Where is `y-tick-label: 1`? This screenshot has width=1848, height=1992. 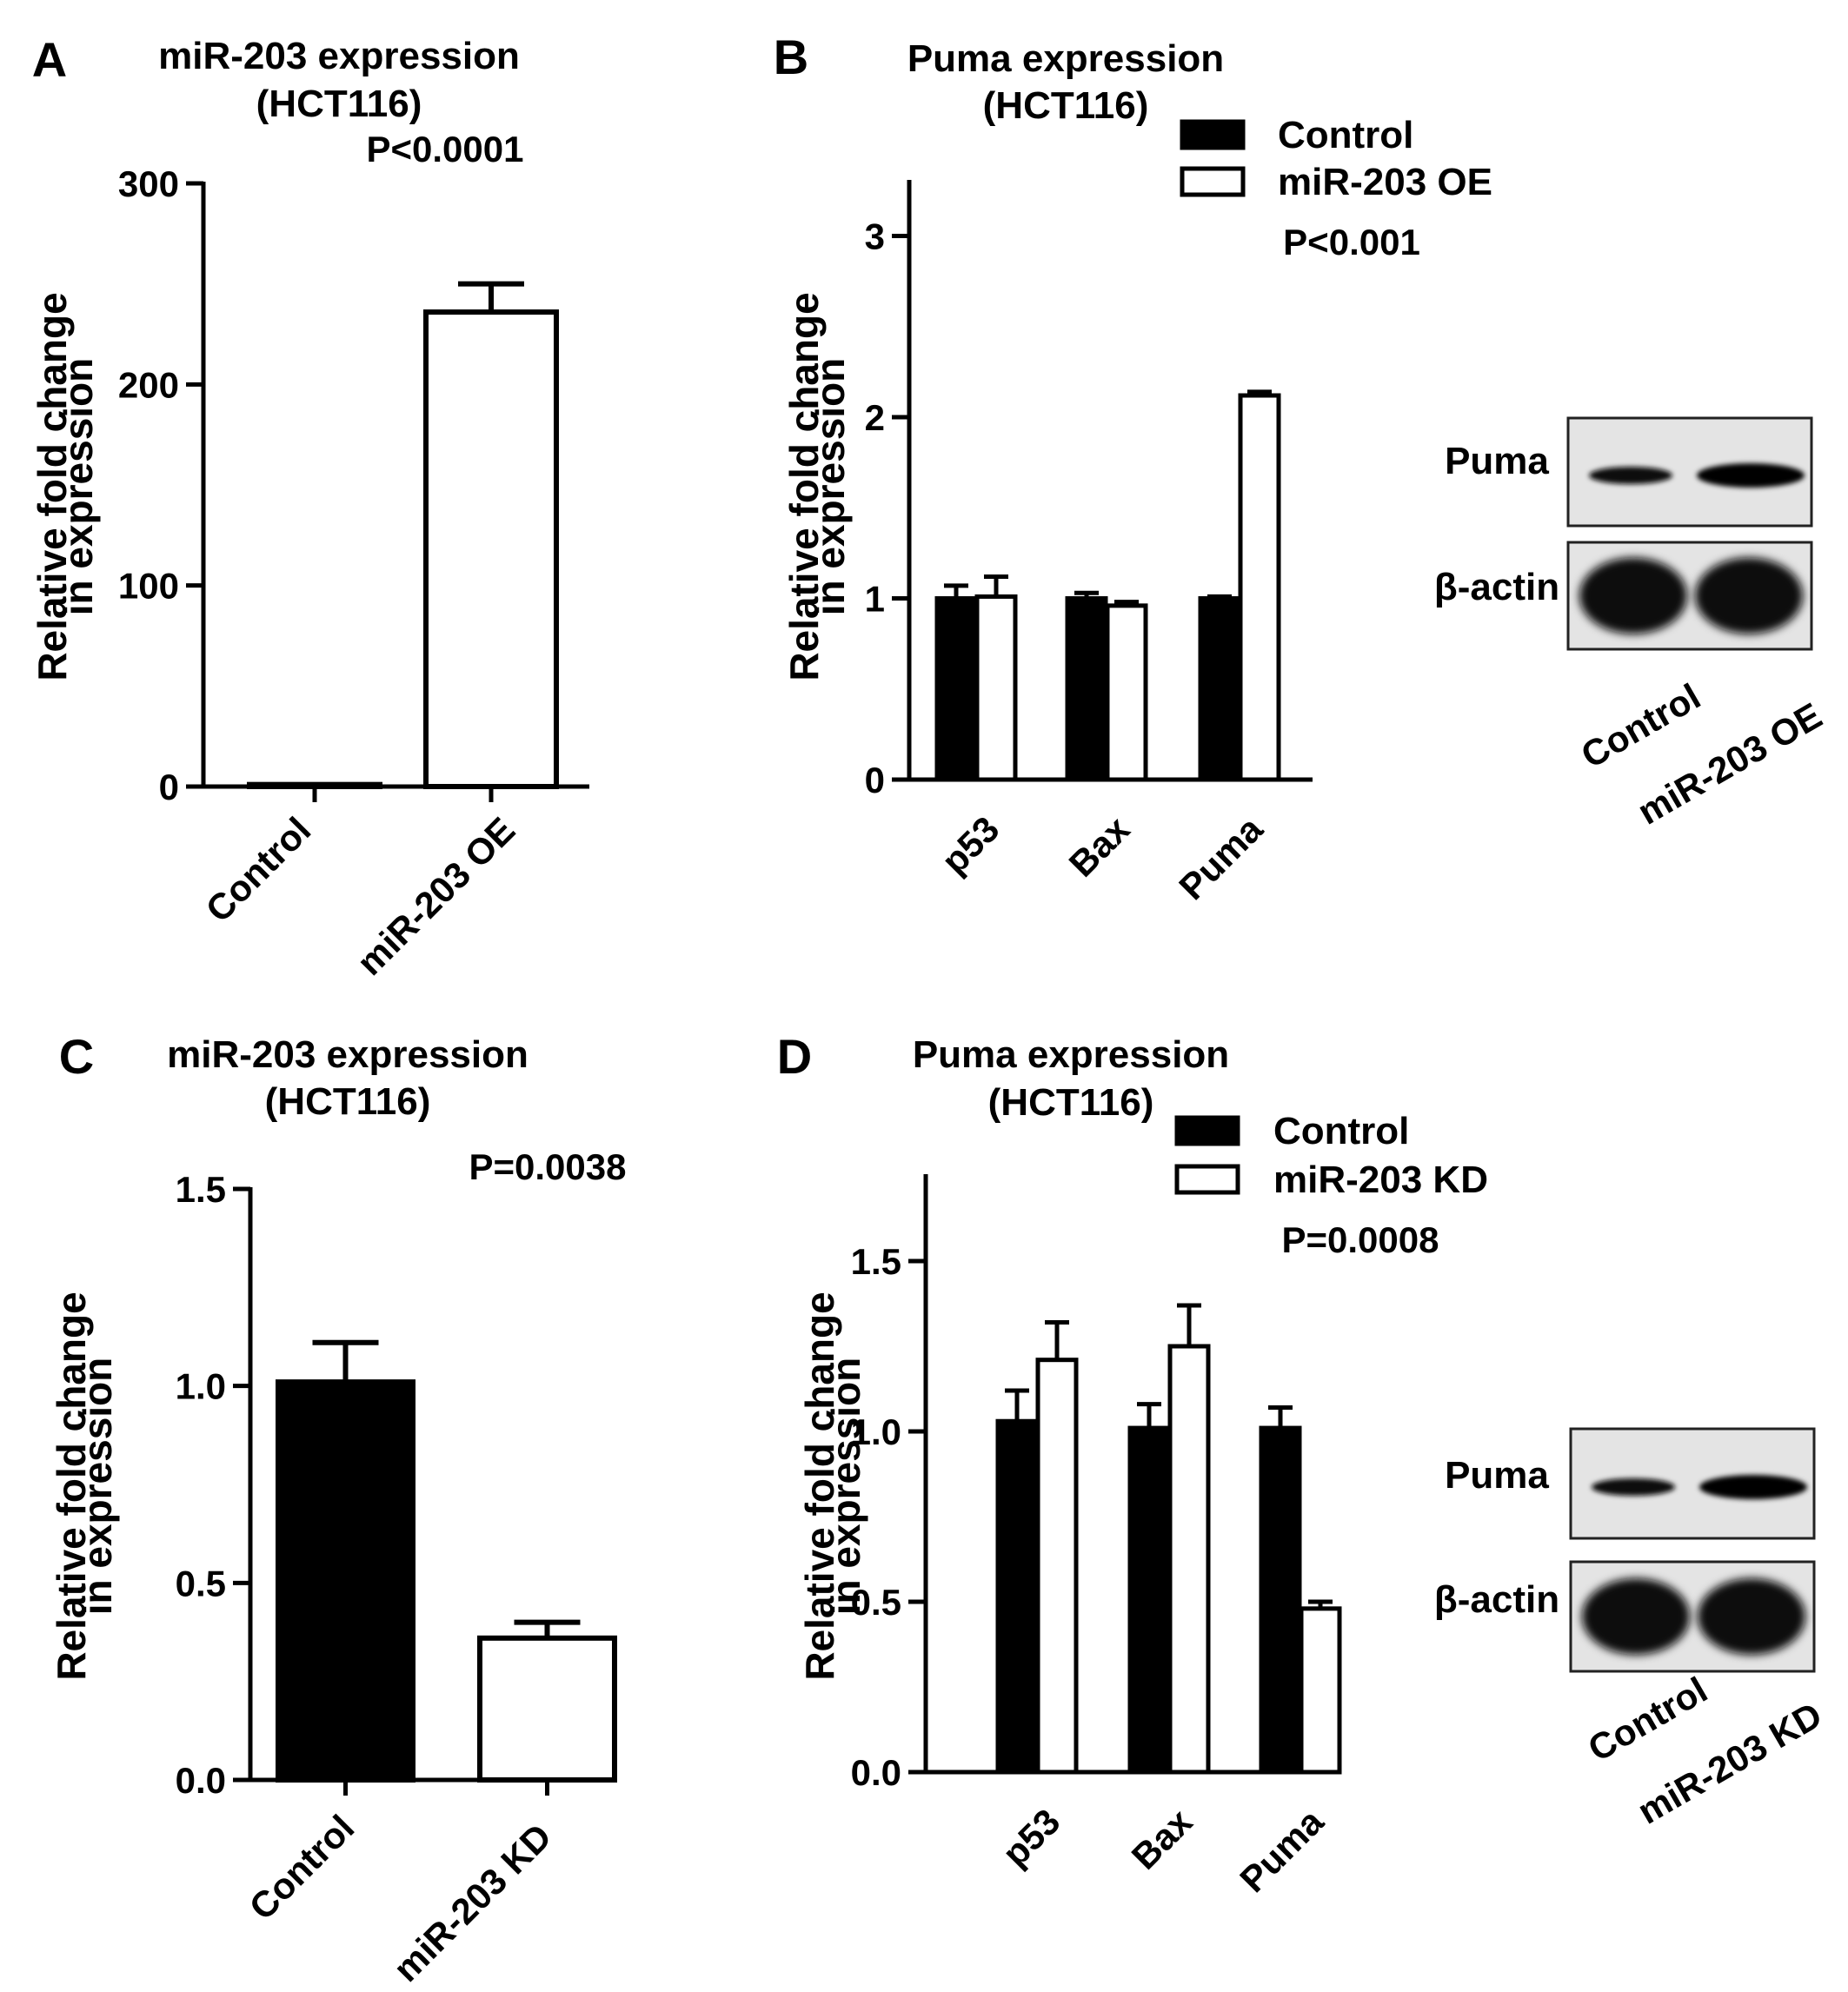 y-tick-label: 1 is located at coordinates (875, 599).